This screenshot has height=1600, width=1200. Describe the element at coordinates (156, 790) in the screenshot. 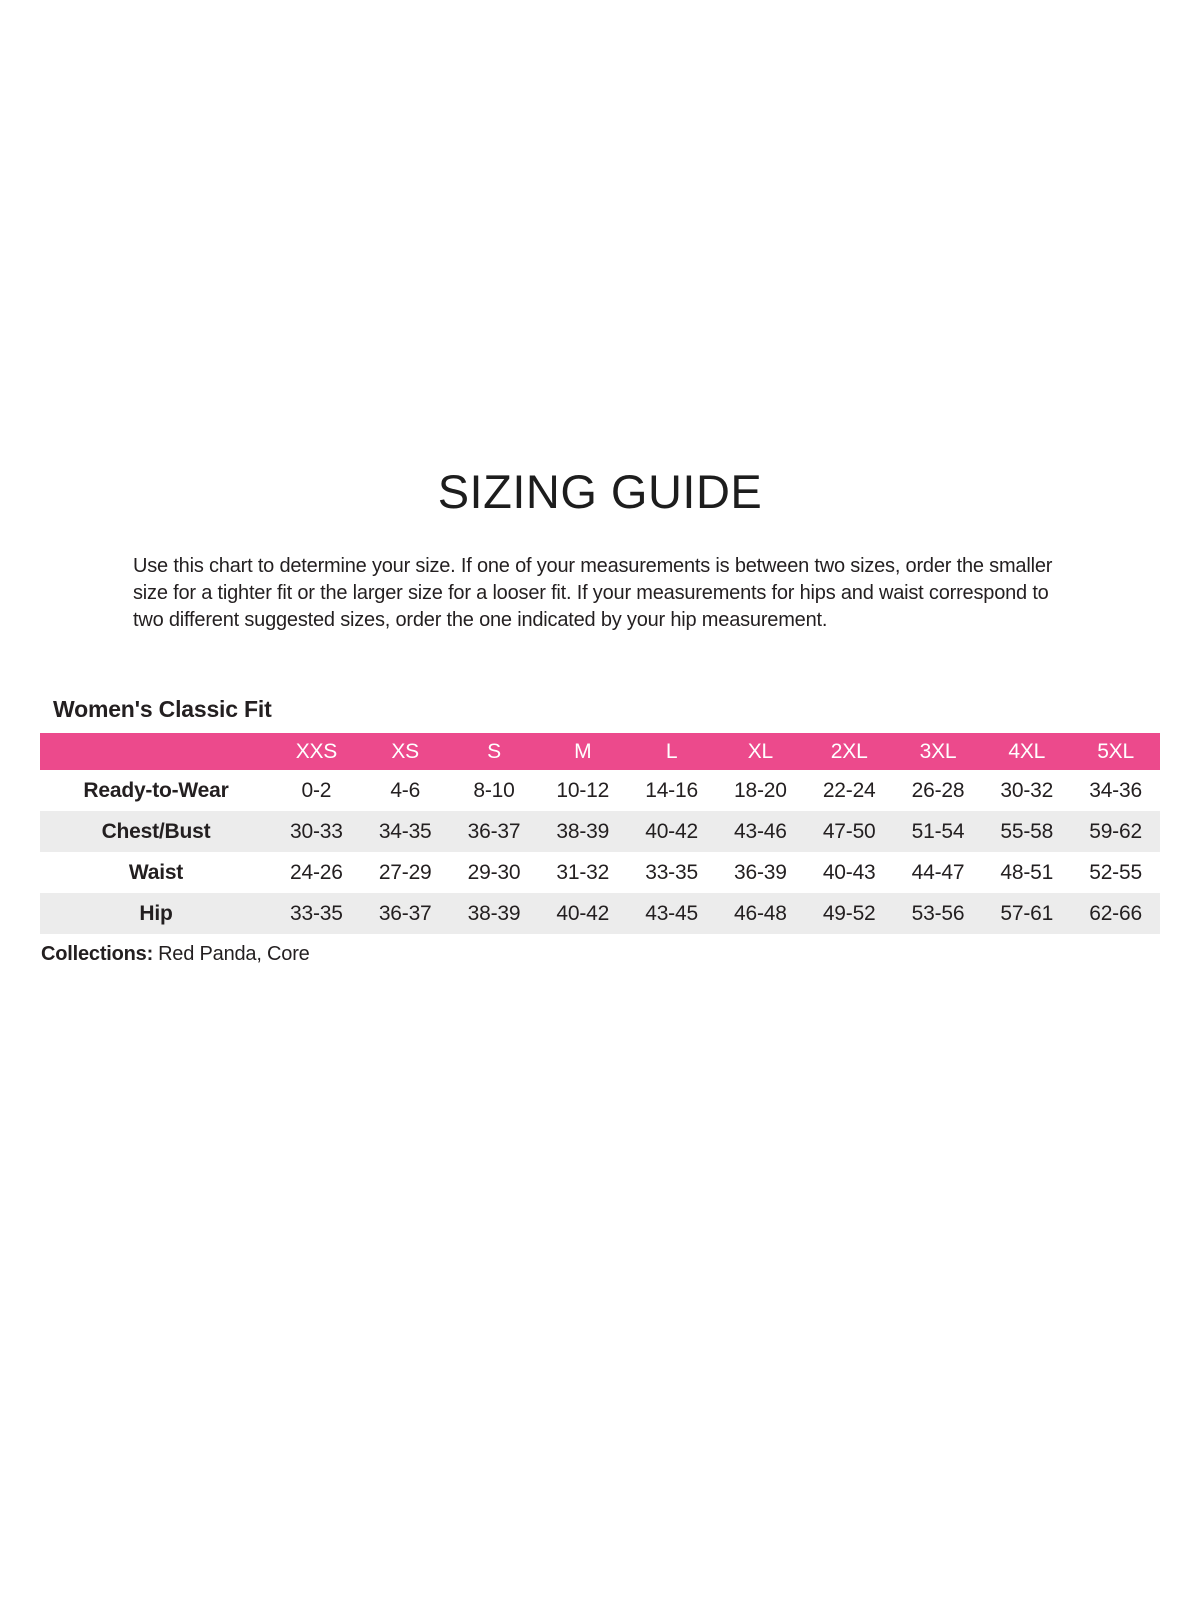

I see `row-label: Ready-to-Wear` at that location.